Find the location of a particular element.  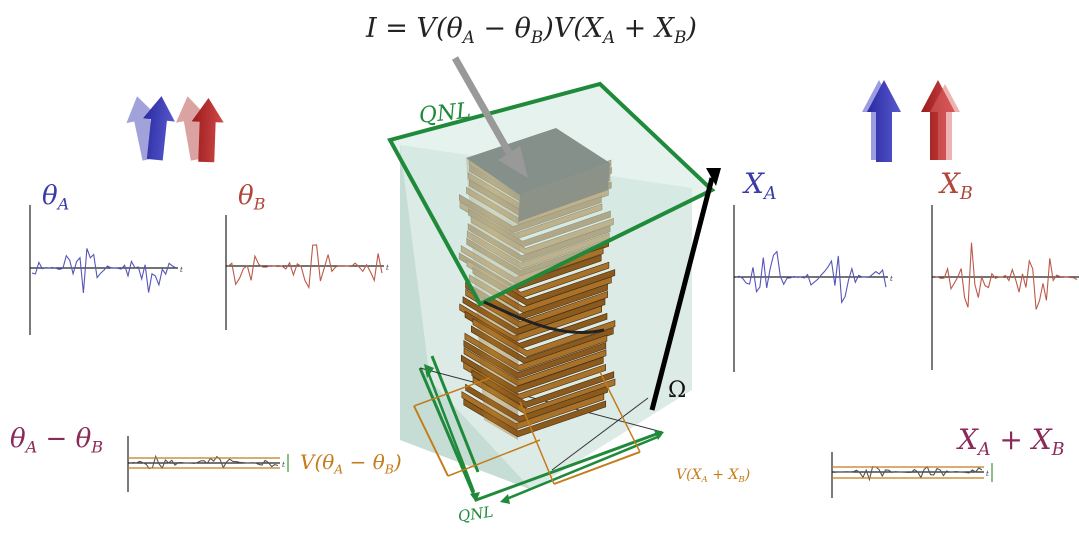

x-a-label: XA is located at coordinates (760, 186).